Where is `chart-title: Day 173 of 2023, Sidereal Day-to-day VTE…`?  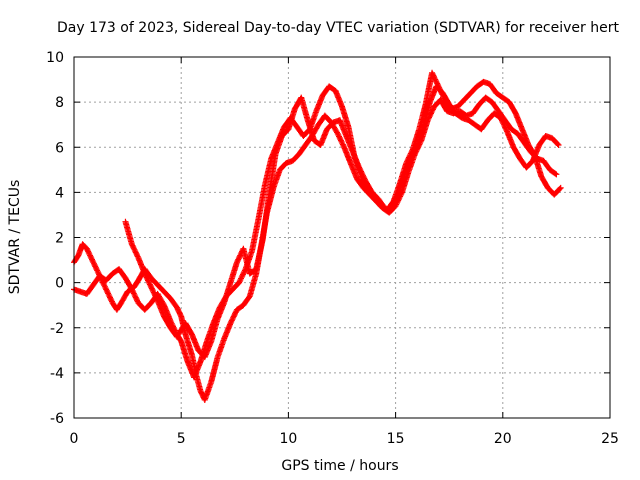 chart-title: Day 173 of 2023, Sidereal Day-to-day VTE… is located at coordinates (338, 28).